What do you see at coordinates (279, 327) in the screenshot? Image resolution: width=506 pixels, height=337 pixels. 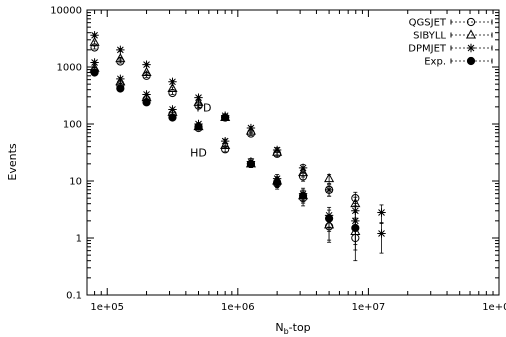 I see `x-axis-label-main: N` at bounding box center [279, 327].